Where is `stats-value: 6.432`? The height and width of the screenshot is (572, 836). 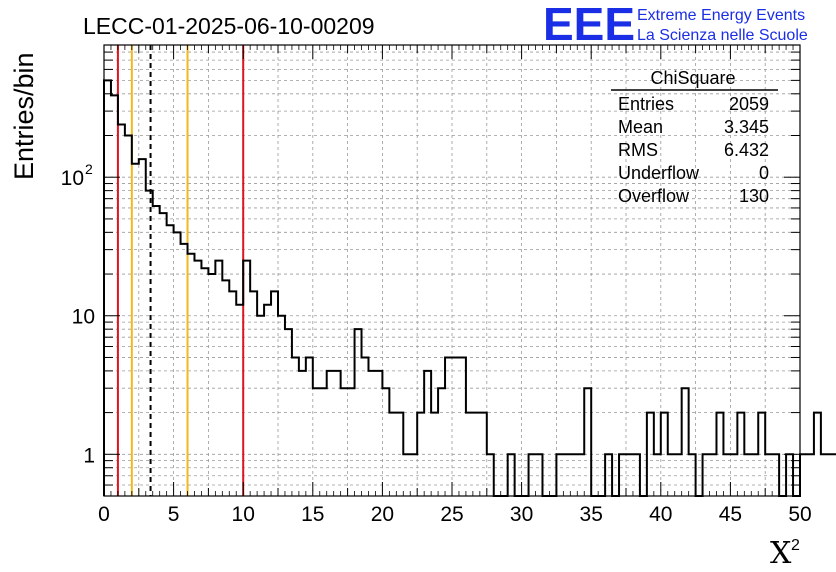 stats-value: 6.432 is located at coordinates (746, 150).